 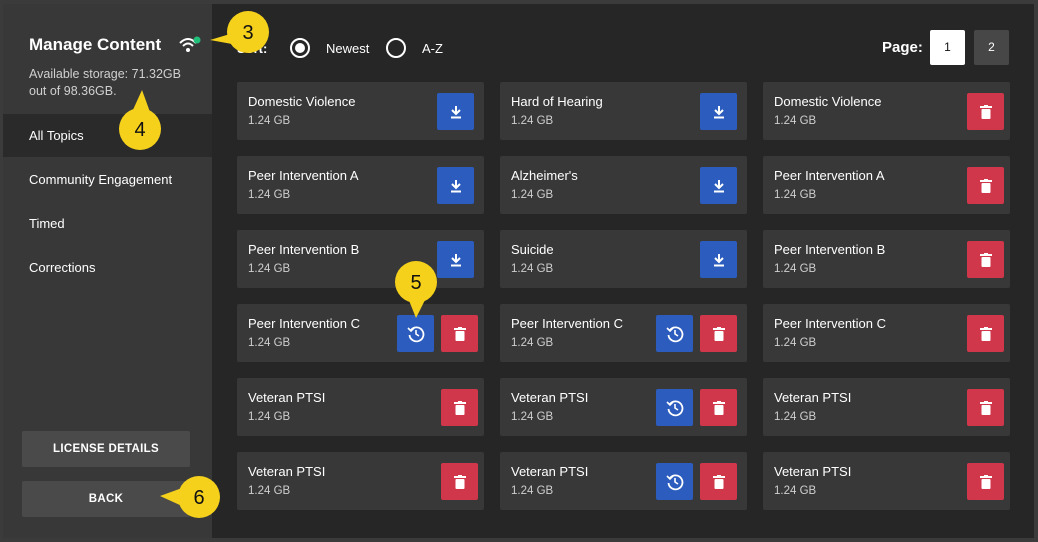 What do you see at coordinates (107, 135) in the screenshot?
I see `nav-item: All Topics` at bounding box center [107, 135].